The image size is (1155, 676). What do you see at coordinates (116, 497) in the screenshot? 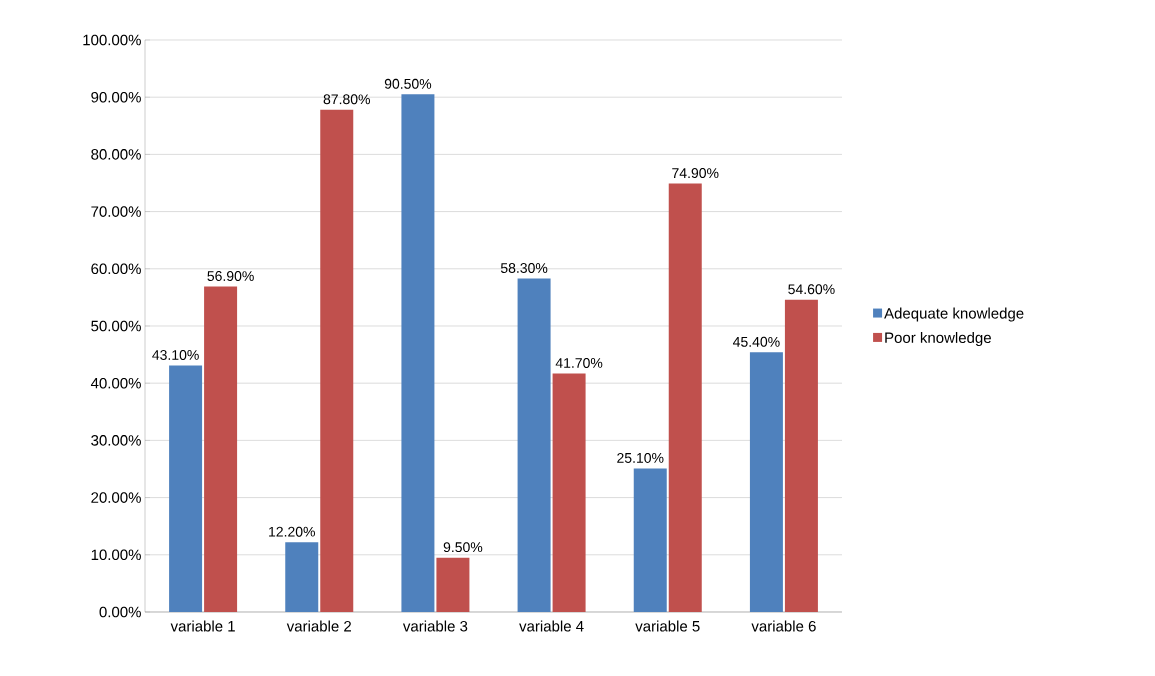
I see `y-tick-label: 20.00%` at bounding box center [116, 497].